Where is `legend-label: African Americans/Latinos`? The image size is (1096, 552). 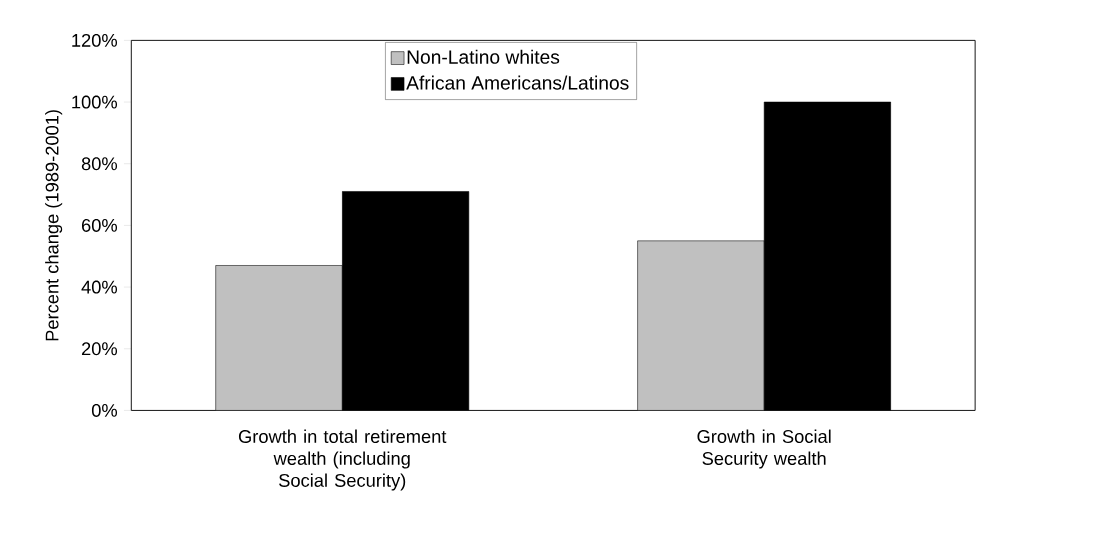 legend-label: African Americans/Latinos is located at coordinates (517, 82).